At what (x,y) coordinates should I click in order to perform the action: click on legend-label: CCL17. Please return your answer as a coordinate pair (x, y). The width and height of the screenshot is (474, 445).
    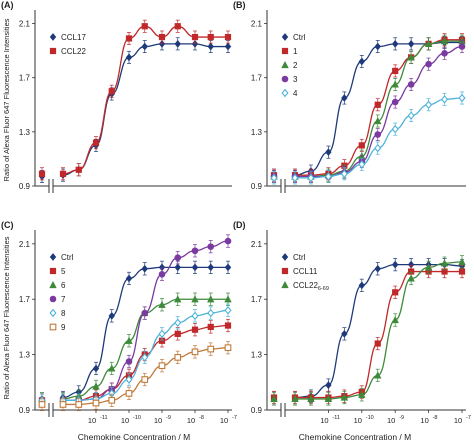
    Looking at the image, I should click on (73, 37).